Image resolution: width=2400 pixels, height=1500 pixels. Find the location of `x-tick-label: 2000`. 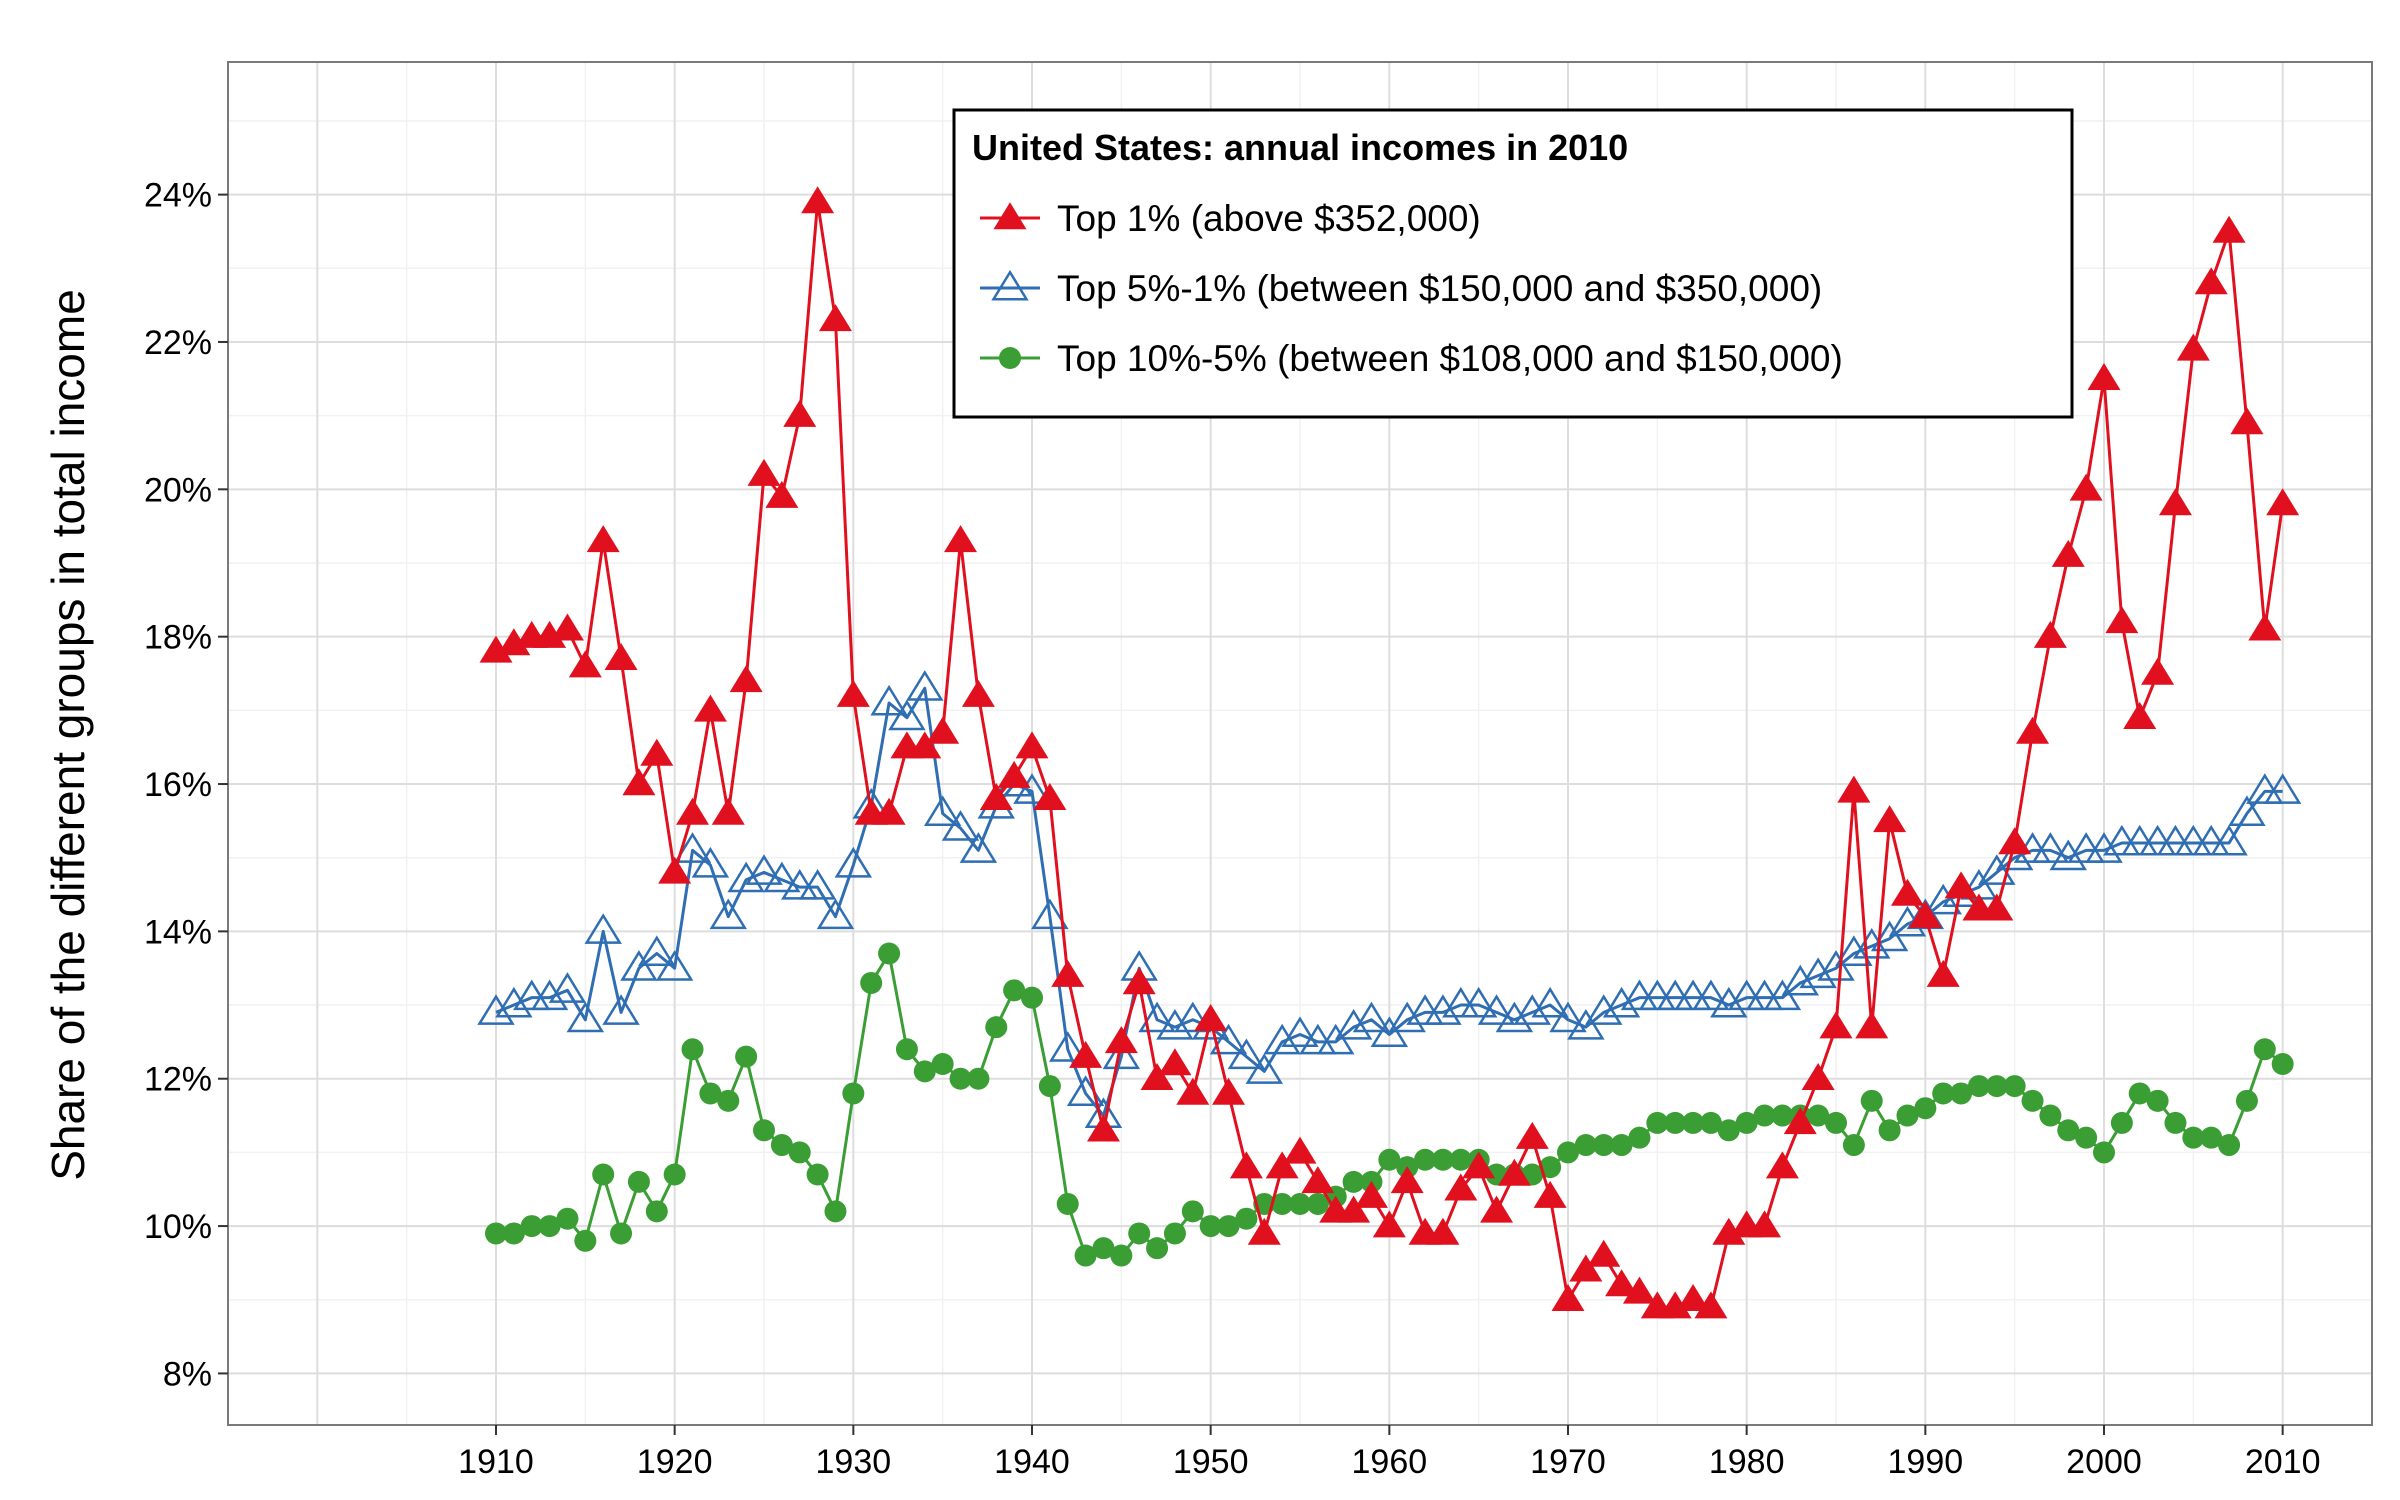

x-tick-label: 2000 is located at coordinates (2104, 1462).